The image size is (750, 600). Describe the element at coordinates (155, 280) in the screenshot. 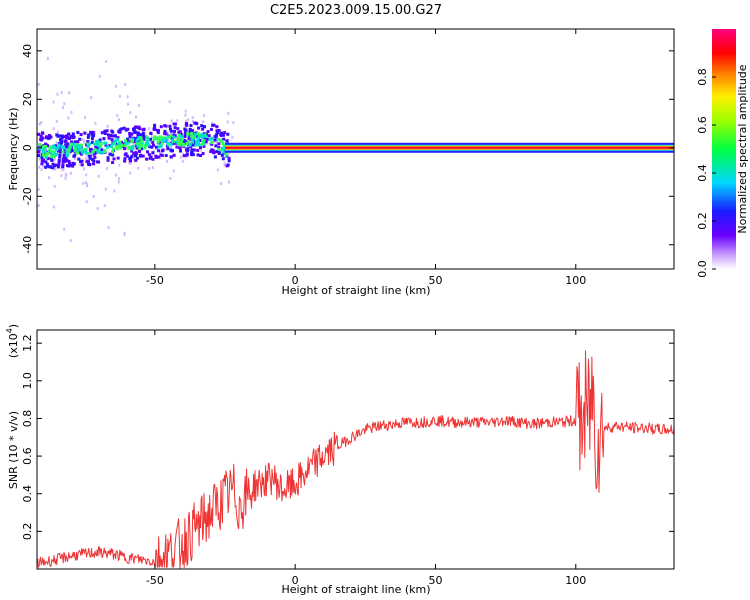

I see `x-tick-label: -50` at that location.